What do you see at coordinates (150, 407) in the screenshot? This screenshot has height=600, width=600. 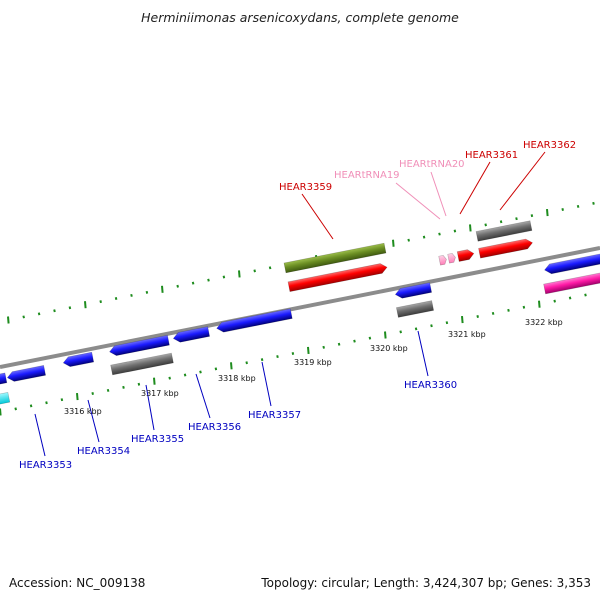 I see `leader-hear3355` at bounding box center [150, 407].